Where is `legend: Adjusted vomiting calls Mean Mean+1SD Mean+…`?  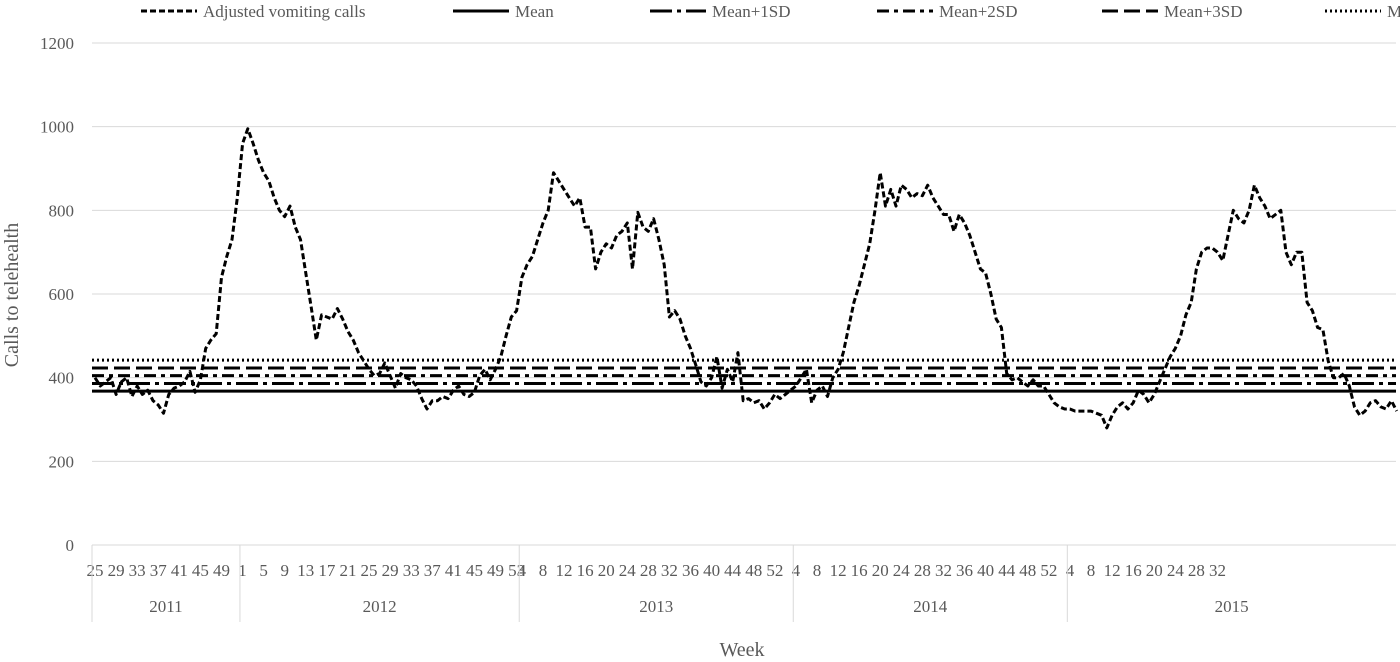 legend: Adjusted vomiting calls Mean Mean+1SD Mean+… is located at coordinates (770, 11).